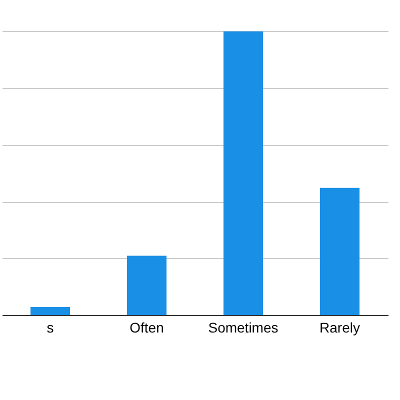 This screenshot has height=400, width=400. Describe the element at coordinates (50, 328) in the screenshot. I see `x-tick-label: s` at that location.